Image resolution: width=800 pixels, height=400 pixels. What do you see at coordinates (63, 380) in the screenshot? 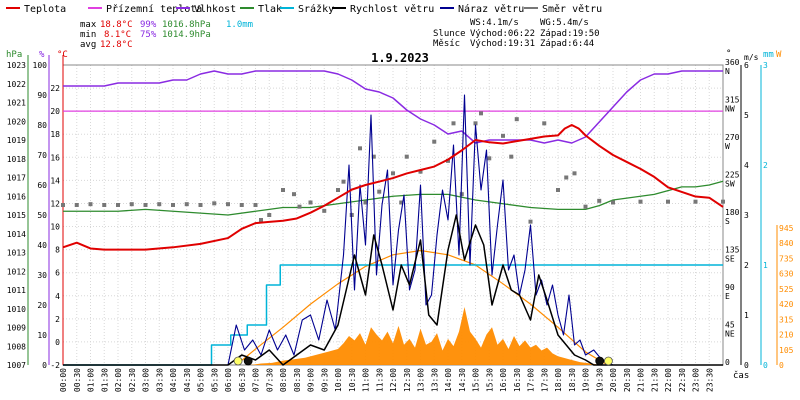
I see `x-tick-label: 00:00` at bounding box center [63, 380].